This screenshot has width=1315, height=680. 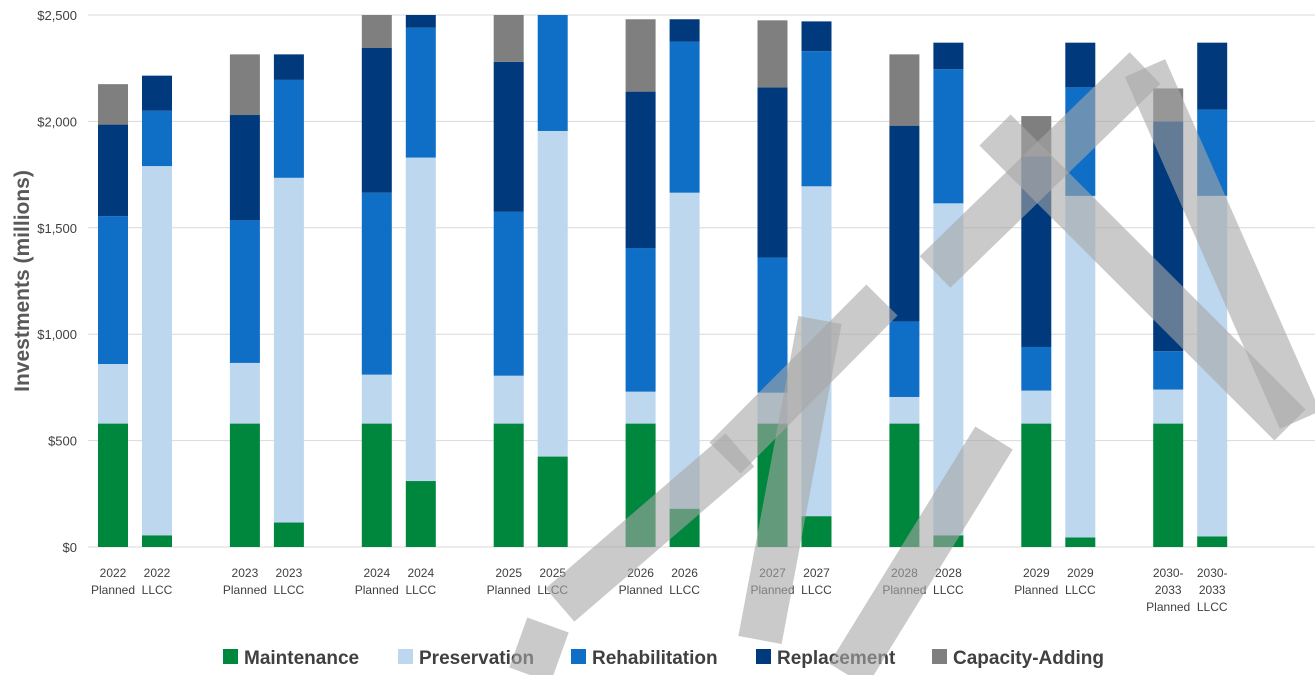 I want to click on y-axis-title: Investments (millions), so click(x=22, y=281).